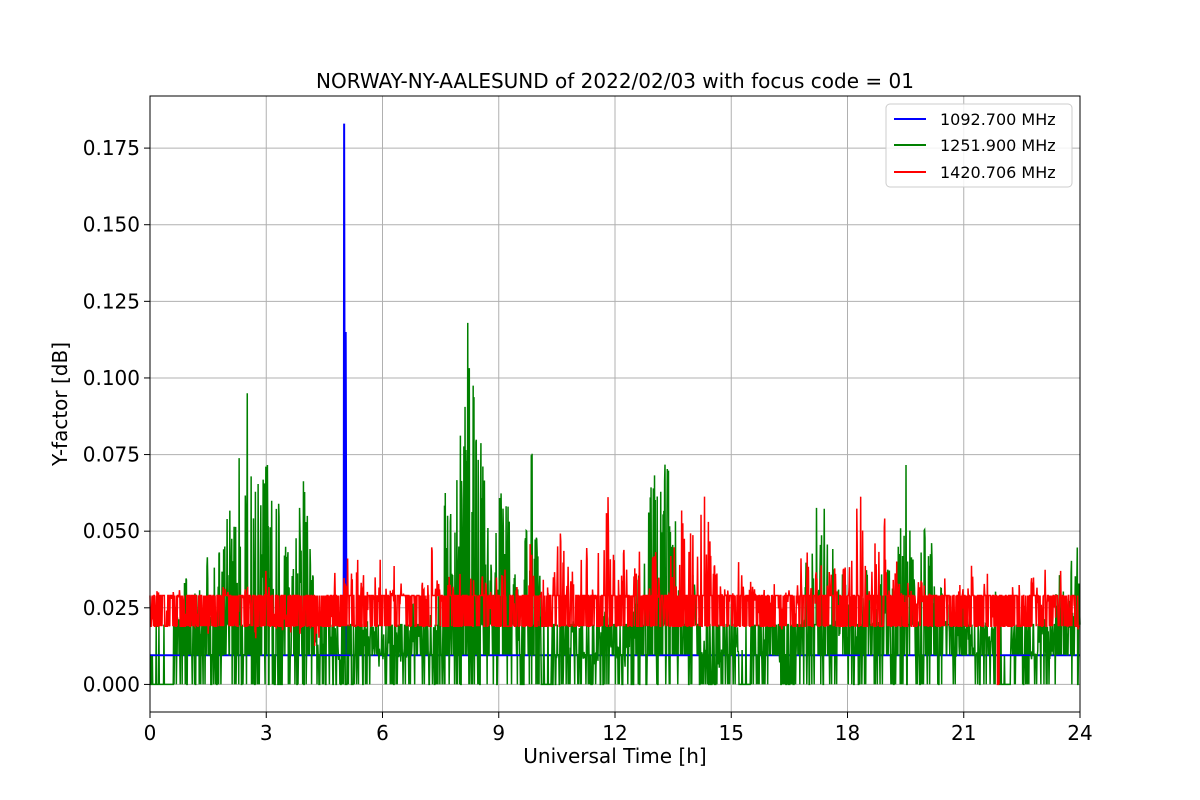 The width and height of the screenshot is (1200, 800). I want to click on x-tick-label: 24, so click(1079, 733).